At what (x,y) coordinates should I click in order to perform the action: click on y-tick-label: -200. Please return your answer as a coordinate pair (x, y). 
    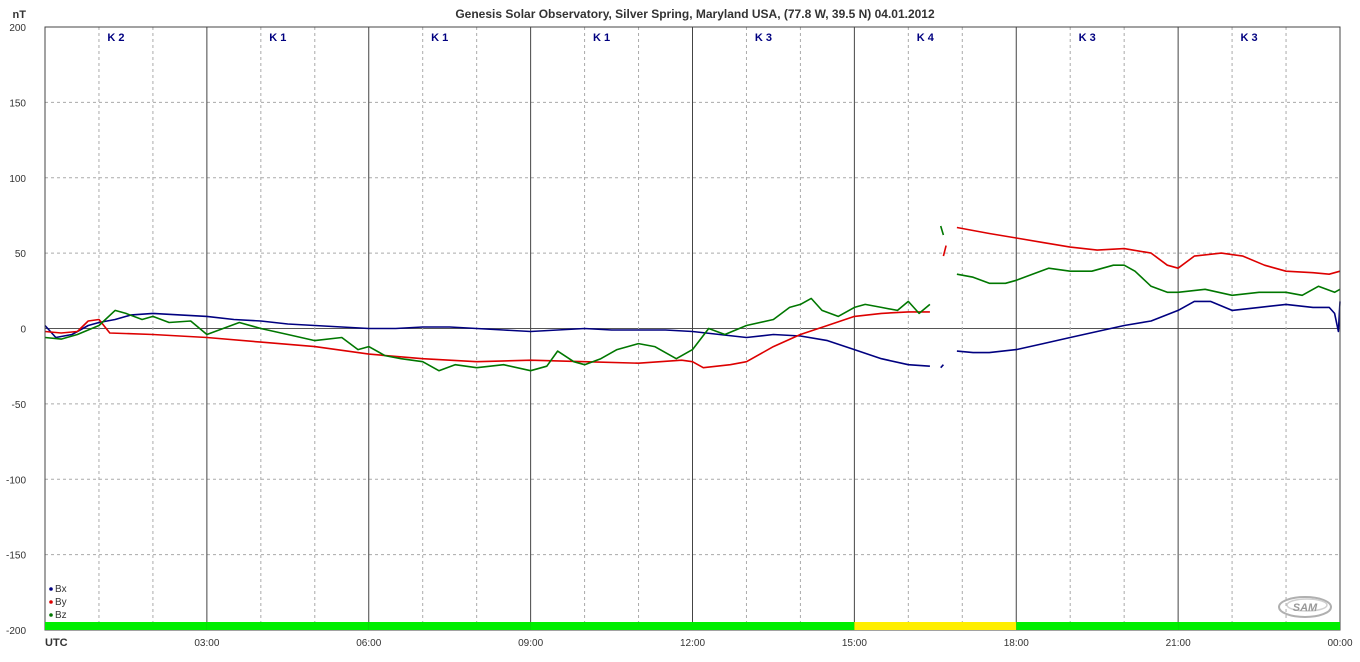
    Looking at the image, I should click on (16, 631).